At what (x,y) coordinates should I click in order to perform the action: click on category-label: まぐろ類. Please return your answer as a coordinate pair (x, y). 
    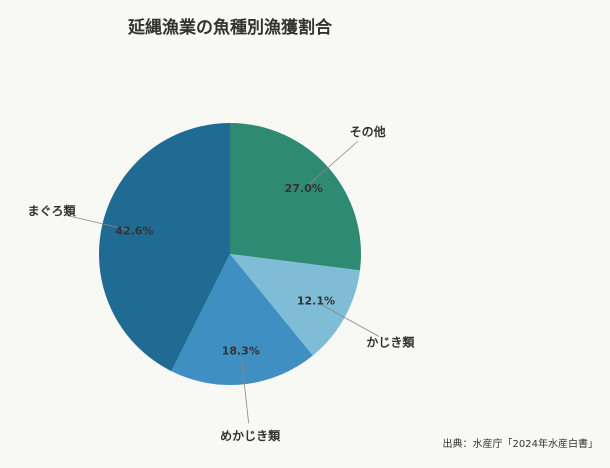
    Looking at the image, I should click on (52, 210).